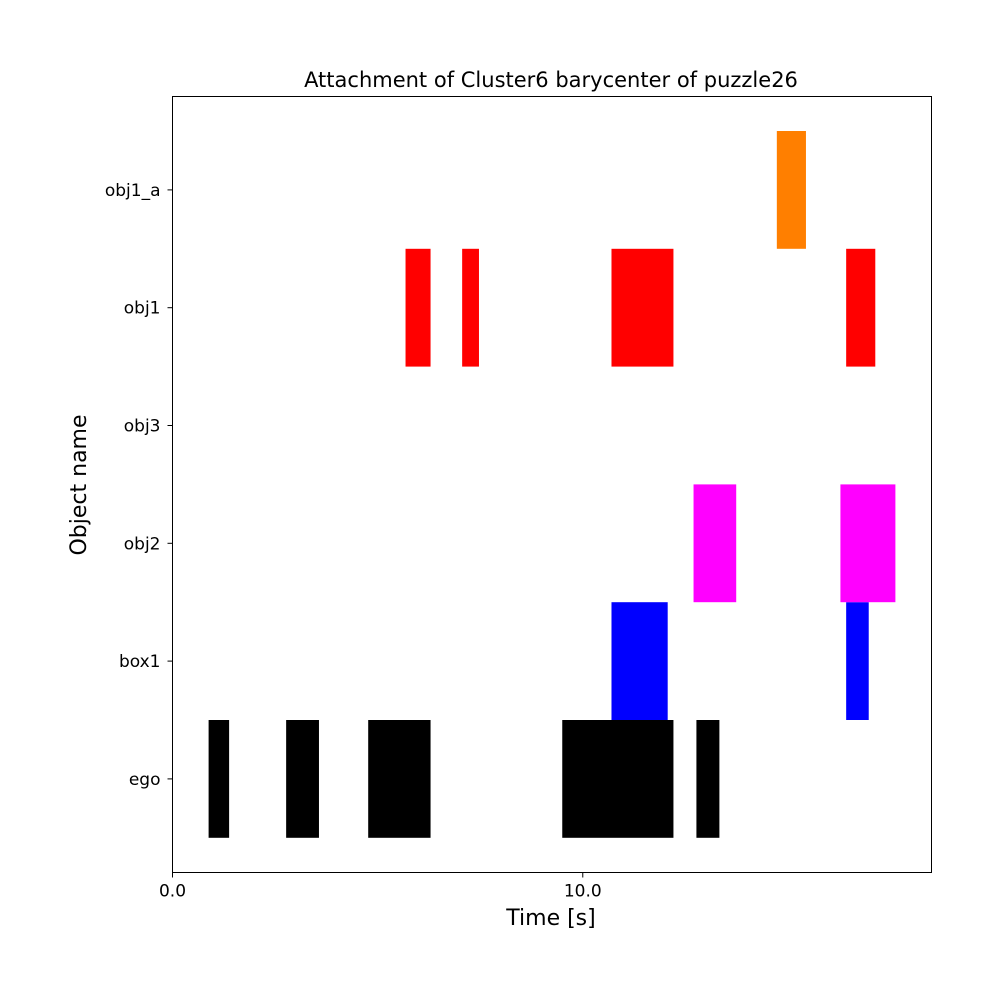 Image resolution: width=1000 pixels, height=1000 pixels. Describe the element at coordinates (583, 892) in the screenshot. I see `x-tick-label: 10.0` at that location.